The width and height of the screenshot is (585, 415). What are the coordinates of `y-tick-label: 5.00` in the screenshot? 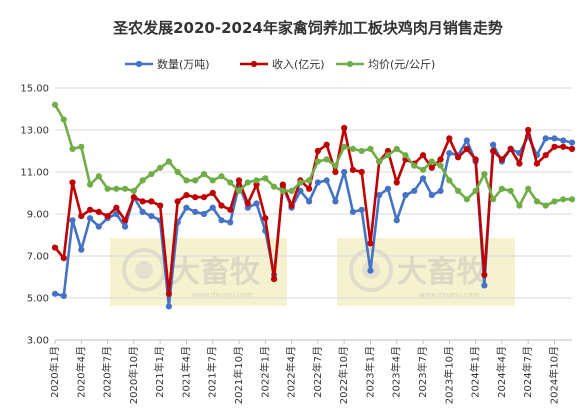 It's located at (38, 299).